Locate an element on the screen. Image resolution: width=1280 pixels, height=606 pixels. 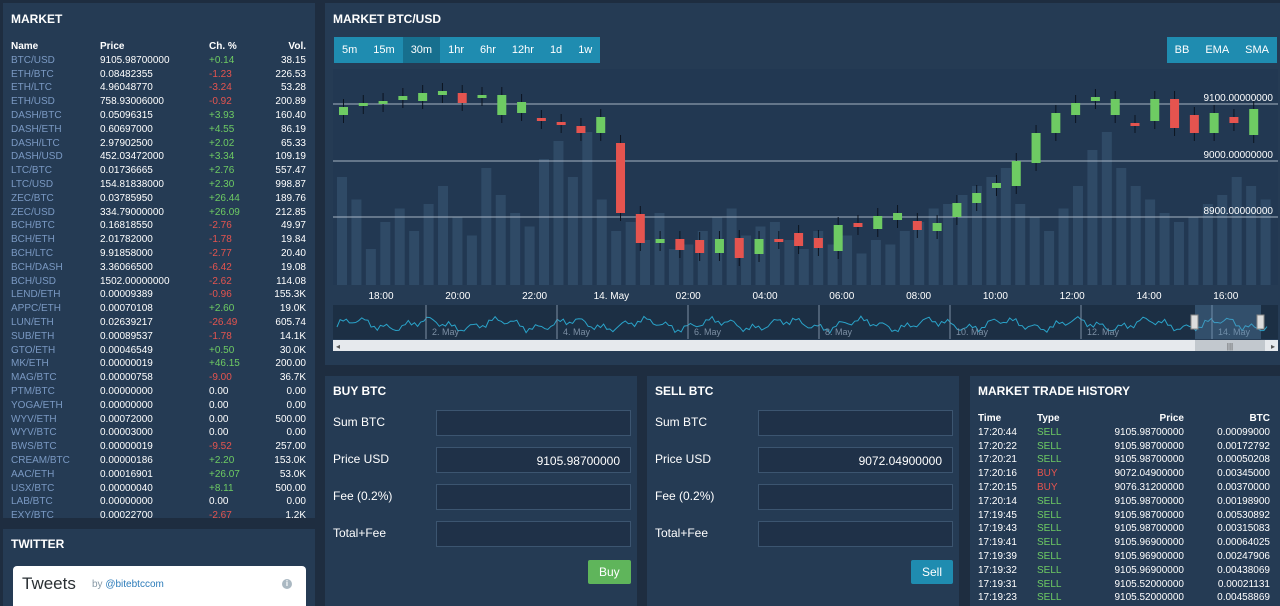
market-pair: ZEC/USD is located at coordinates (33, 212).